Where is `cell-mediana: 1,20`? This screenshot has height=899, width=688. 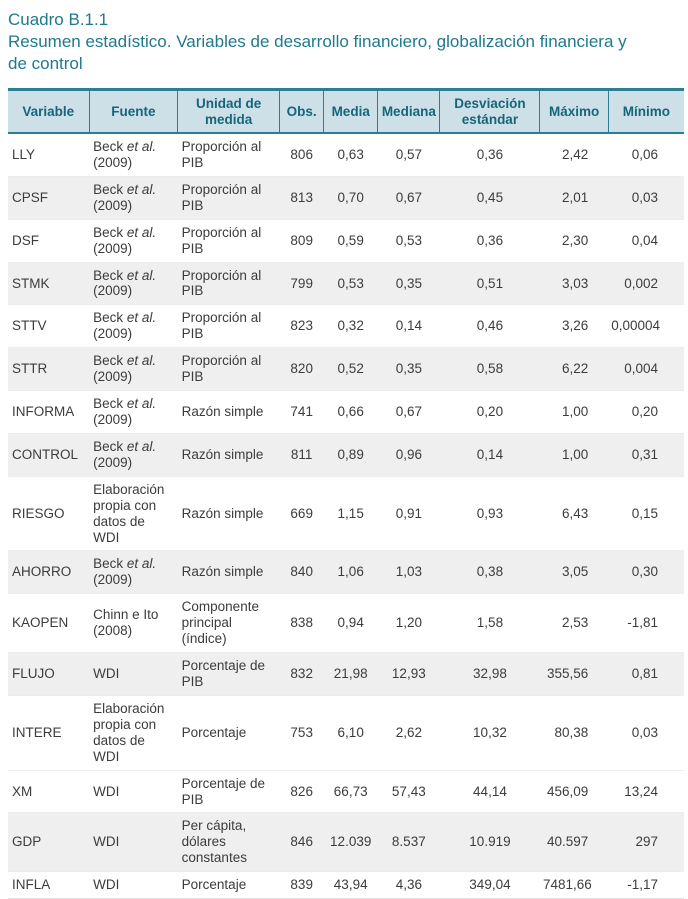 cell-mediana: 1,20 is located at coordinates (408, 623).